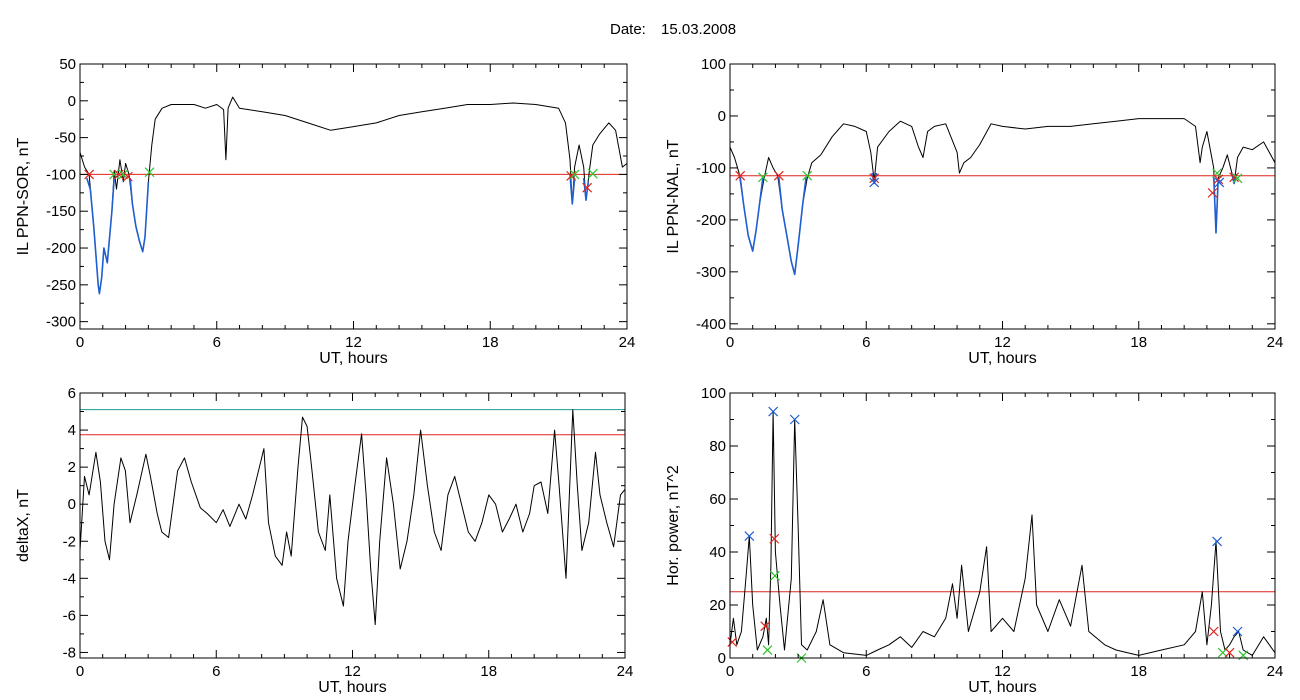 This screenshot has height=700, width=1300. Describe the element at coordinates (673, 525) in the screenshot. I see `y-axis-label: Hor. power, nT^2` at that location.